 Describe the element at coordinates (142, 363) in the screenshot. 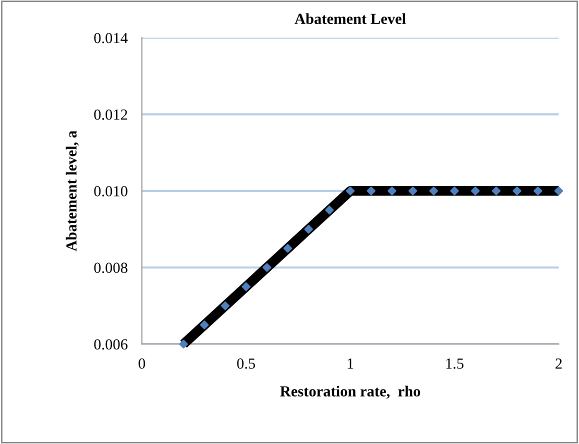

I see `x-tick-label: 0` at that location.